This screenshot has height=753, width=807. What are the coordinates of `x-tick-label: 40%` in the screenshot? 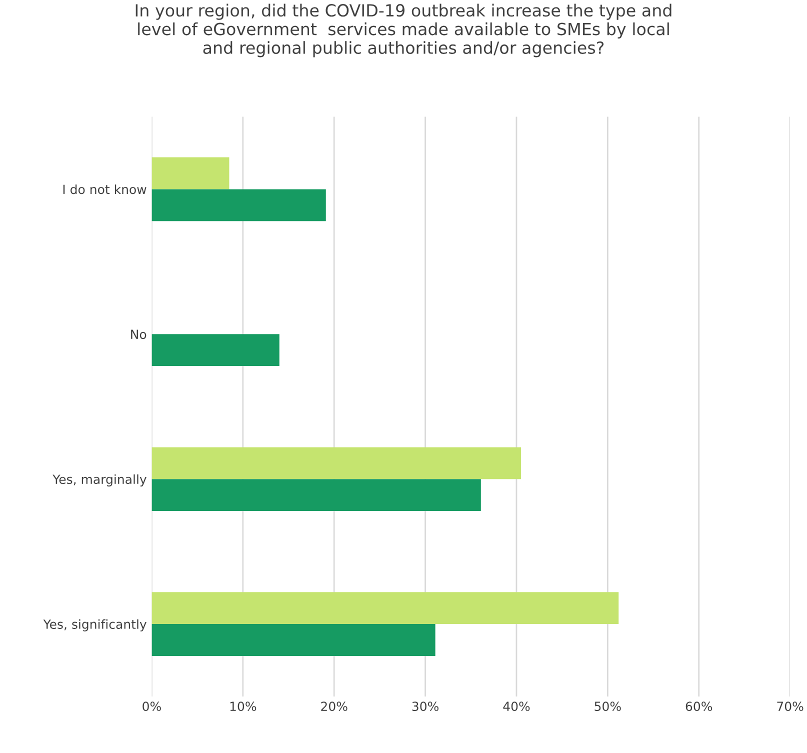 It's located at (516, 707).